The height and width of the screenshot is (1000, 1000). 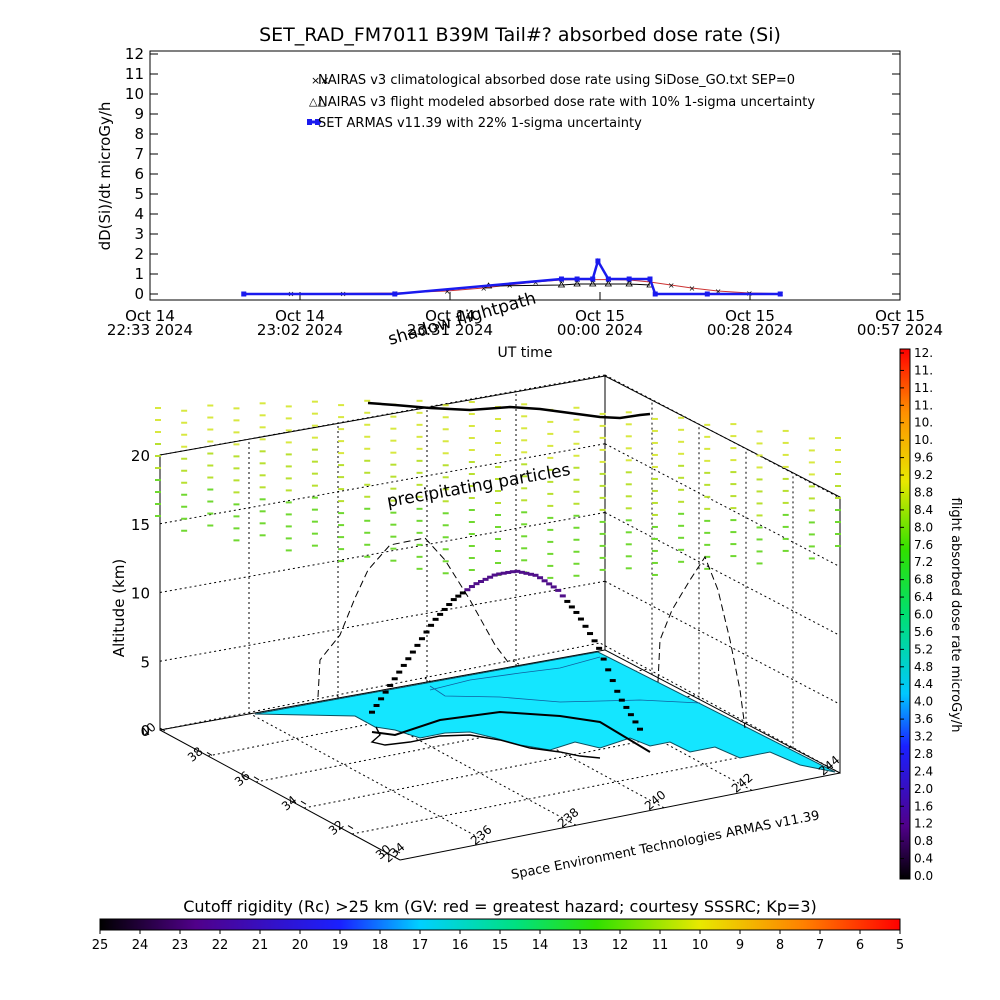 What do you see at coordinates (525, 353) in the screenshot?
I see `x-axis-label: UT time` at bounding box center [525, 353].